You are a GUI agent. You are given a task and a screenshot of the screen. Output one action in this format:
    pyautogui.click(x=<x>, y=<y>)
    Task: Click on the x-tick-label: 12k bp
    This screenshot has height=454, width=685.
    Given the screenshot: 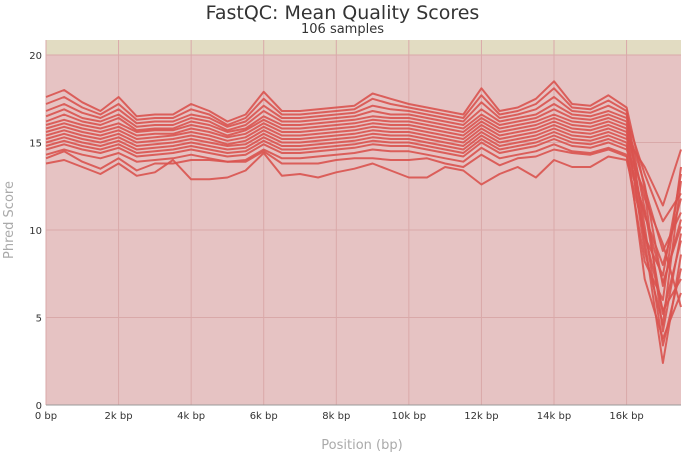 What is the action you would take?
    pyautogui.click(x=481, y=416)
    